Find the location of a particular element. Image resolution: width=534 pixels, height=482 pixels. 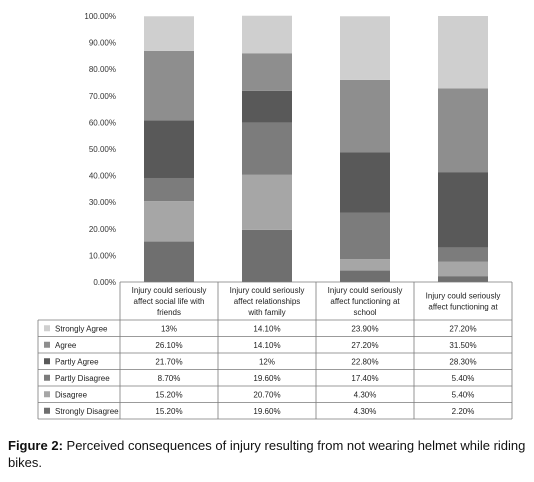

legend-label: Strongly Agree is located at coordinates (81, 328).